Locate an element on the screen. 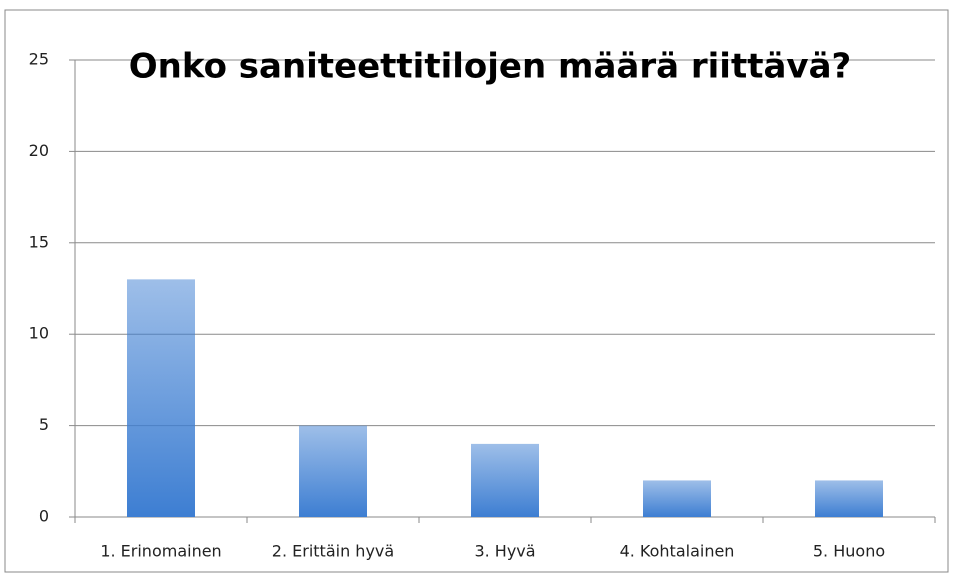  y-tick-label: 15 is located at coordinates (39, 241).